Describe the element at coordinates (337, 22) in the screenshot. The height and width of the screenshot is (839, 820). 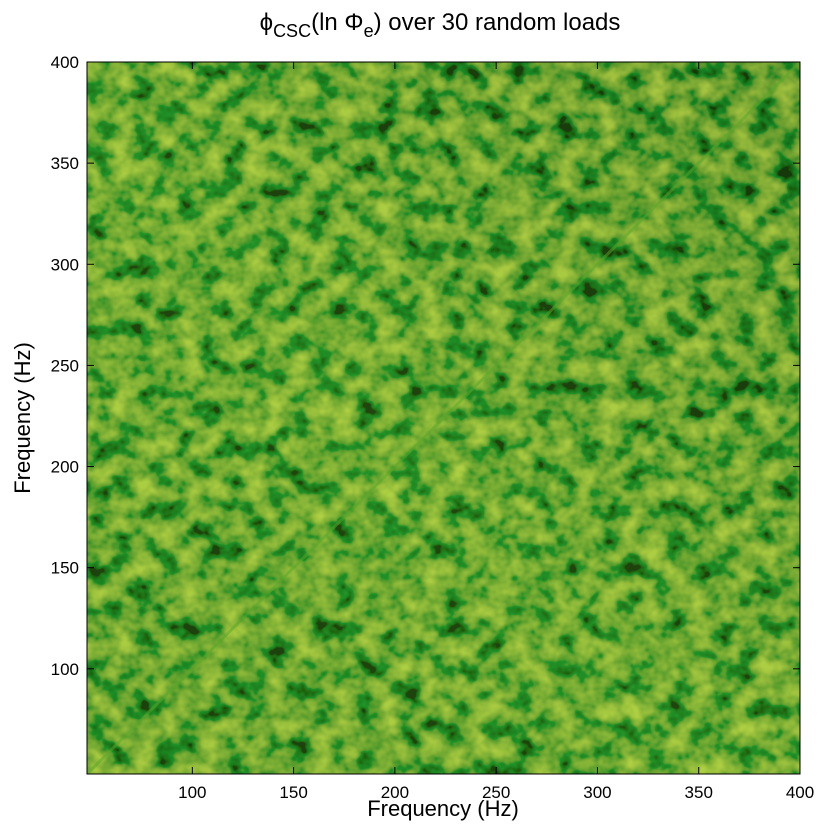
I see `title-part: (ln Φ` at that location.